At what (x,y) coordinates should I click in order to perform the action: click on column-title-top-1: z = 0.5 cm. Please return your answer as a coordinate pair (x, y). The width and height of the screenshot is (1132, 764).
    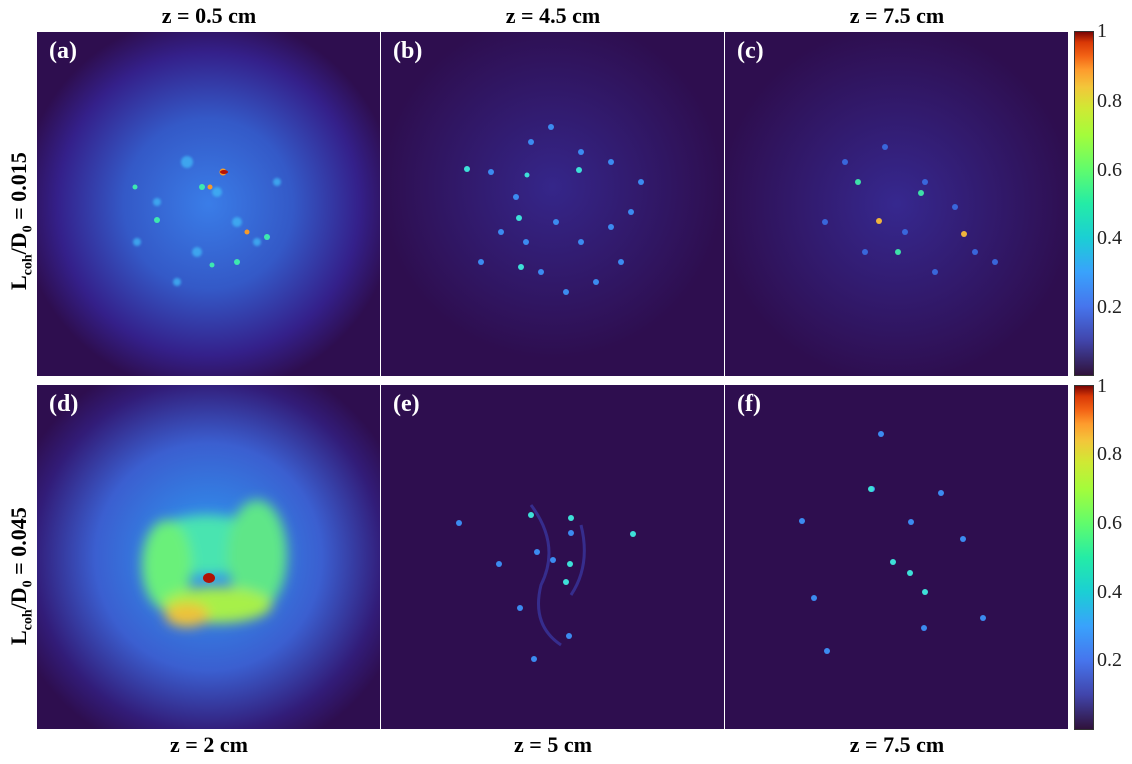
    Looking at the image, I should click on (209, 15).